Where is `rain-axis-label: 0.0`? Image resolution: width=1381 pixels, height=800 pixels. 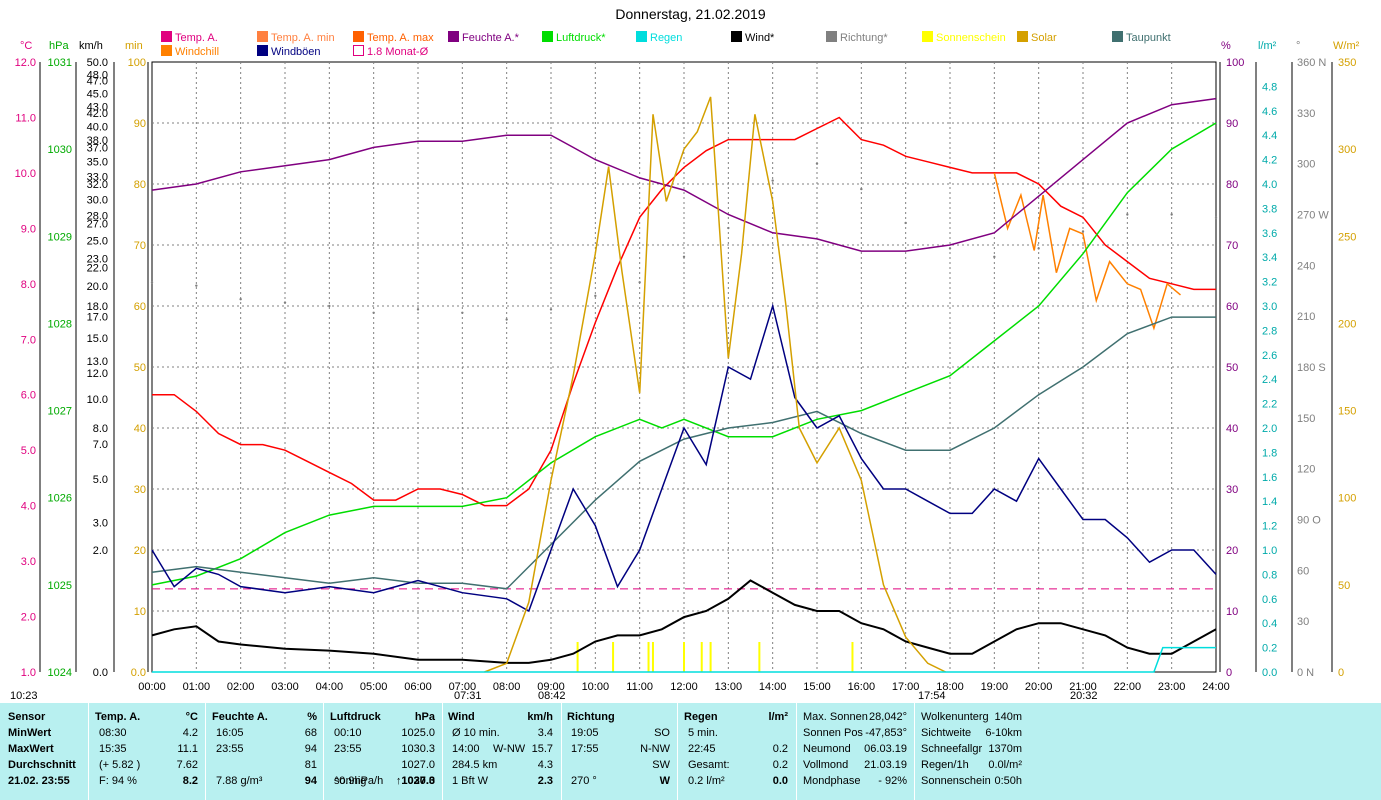
rain-axis-label: 0.0 is located at coordinates (1269, 673).